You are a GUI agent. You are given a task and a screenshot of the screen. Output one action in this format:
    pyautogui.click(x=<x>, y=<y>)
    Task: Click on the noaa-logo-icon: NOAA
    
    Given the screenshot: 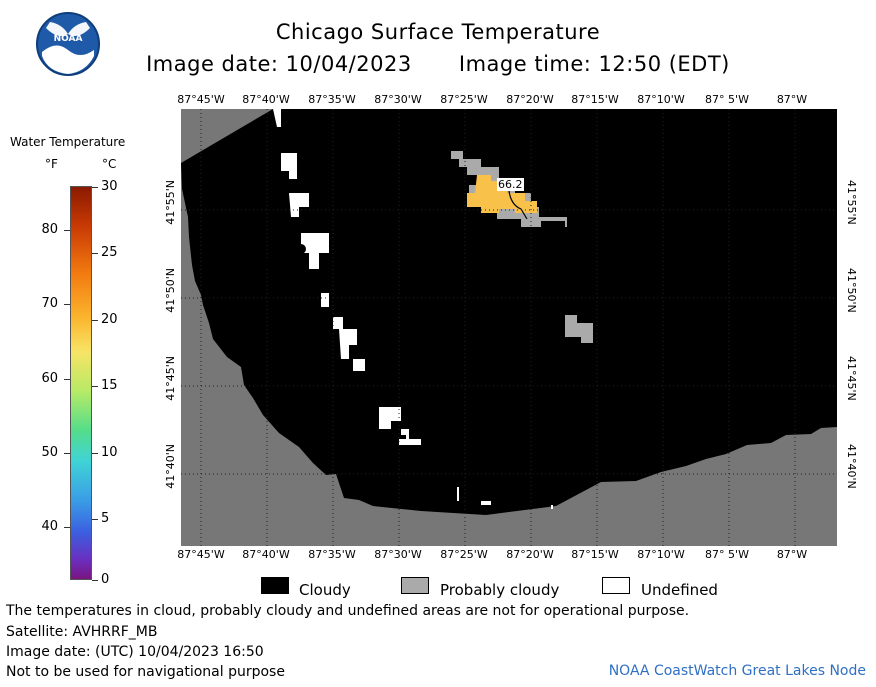 What is the action you would take?
    pyautogui.click(x=68, y=44)
    